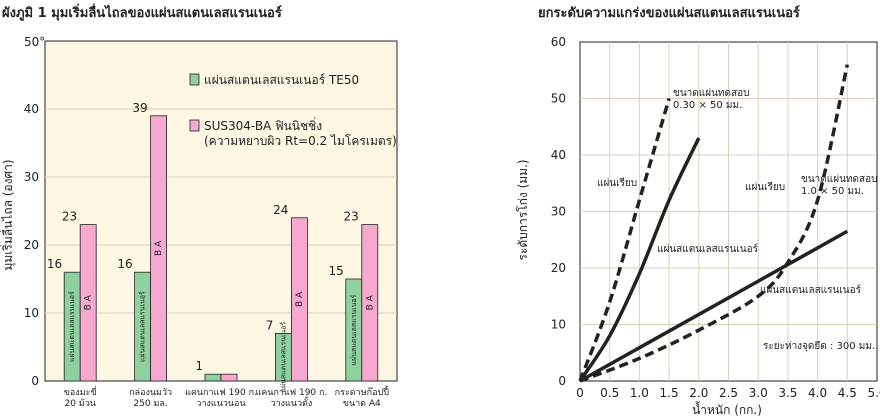 The image size is (880, 418). I want to click on right-x-tick-label: 5.0, so click(873, 393).